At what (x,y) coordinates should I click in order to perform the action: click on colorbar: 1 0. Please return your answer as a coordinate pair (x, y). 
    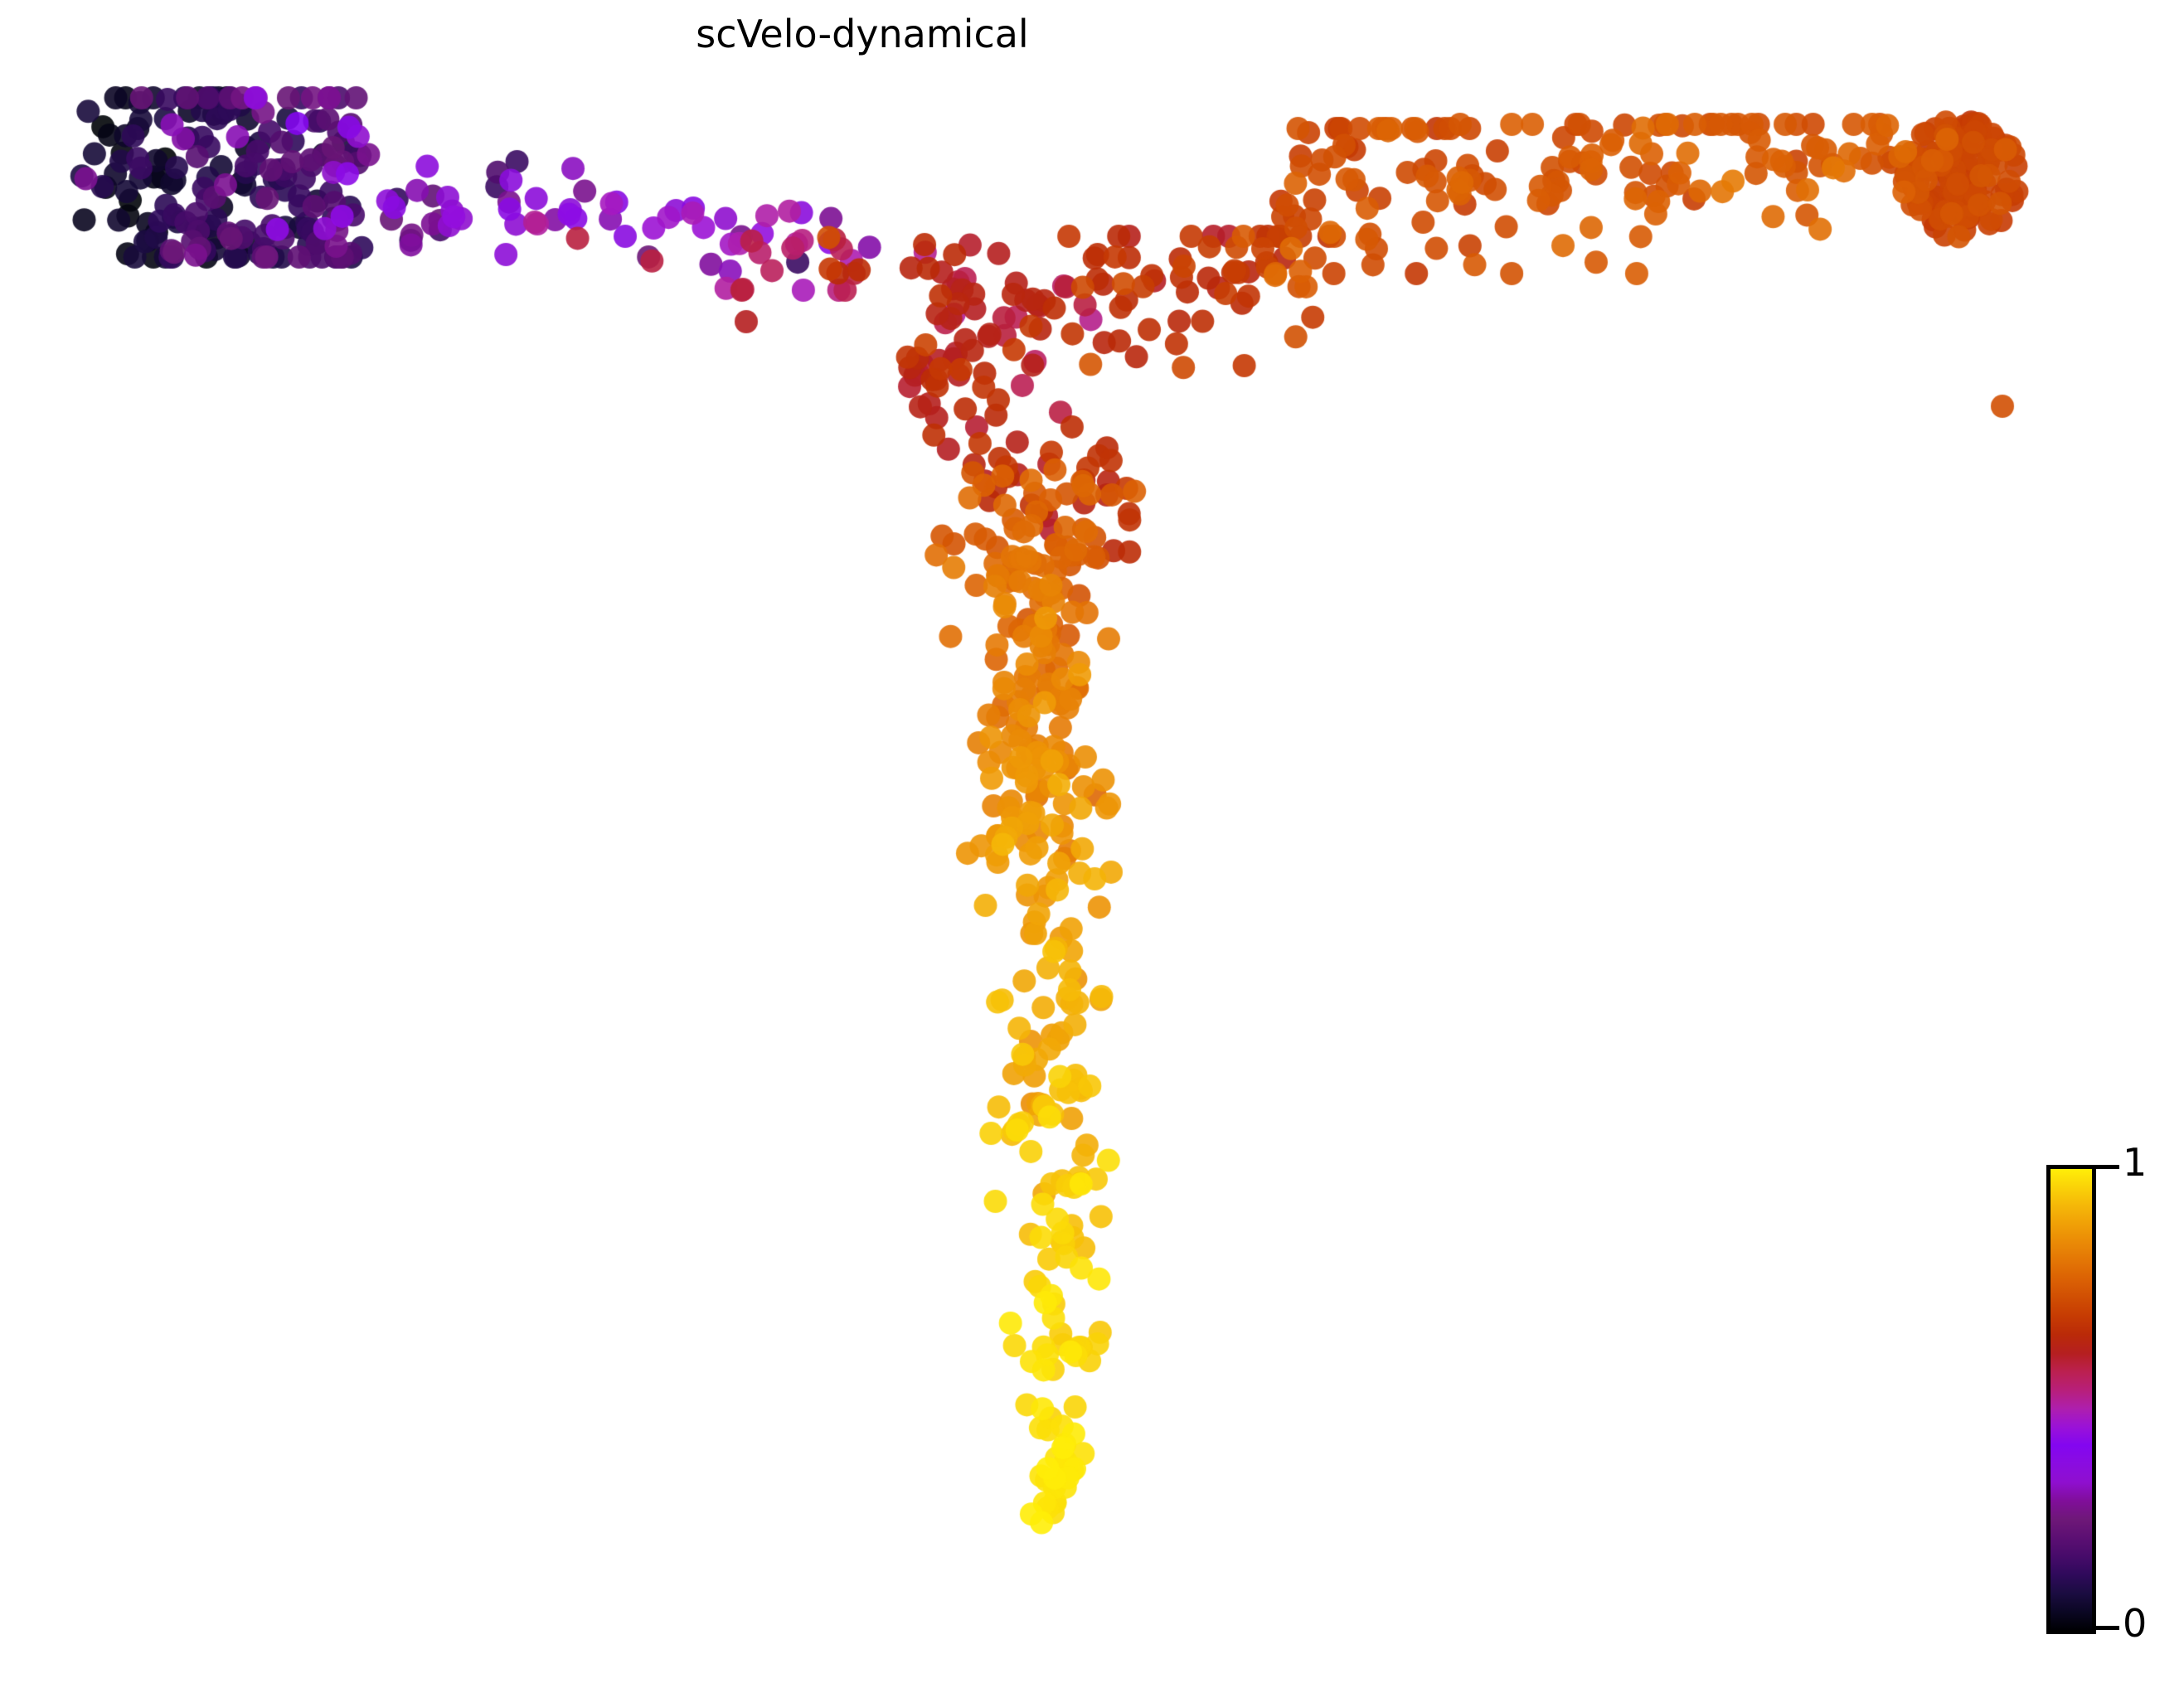
    Looking at the image, I should click on (2112, 1392).